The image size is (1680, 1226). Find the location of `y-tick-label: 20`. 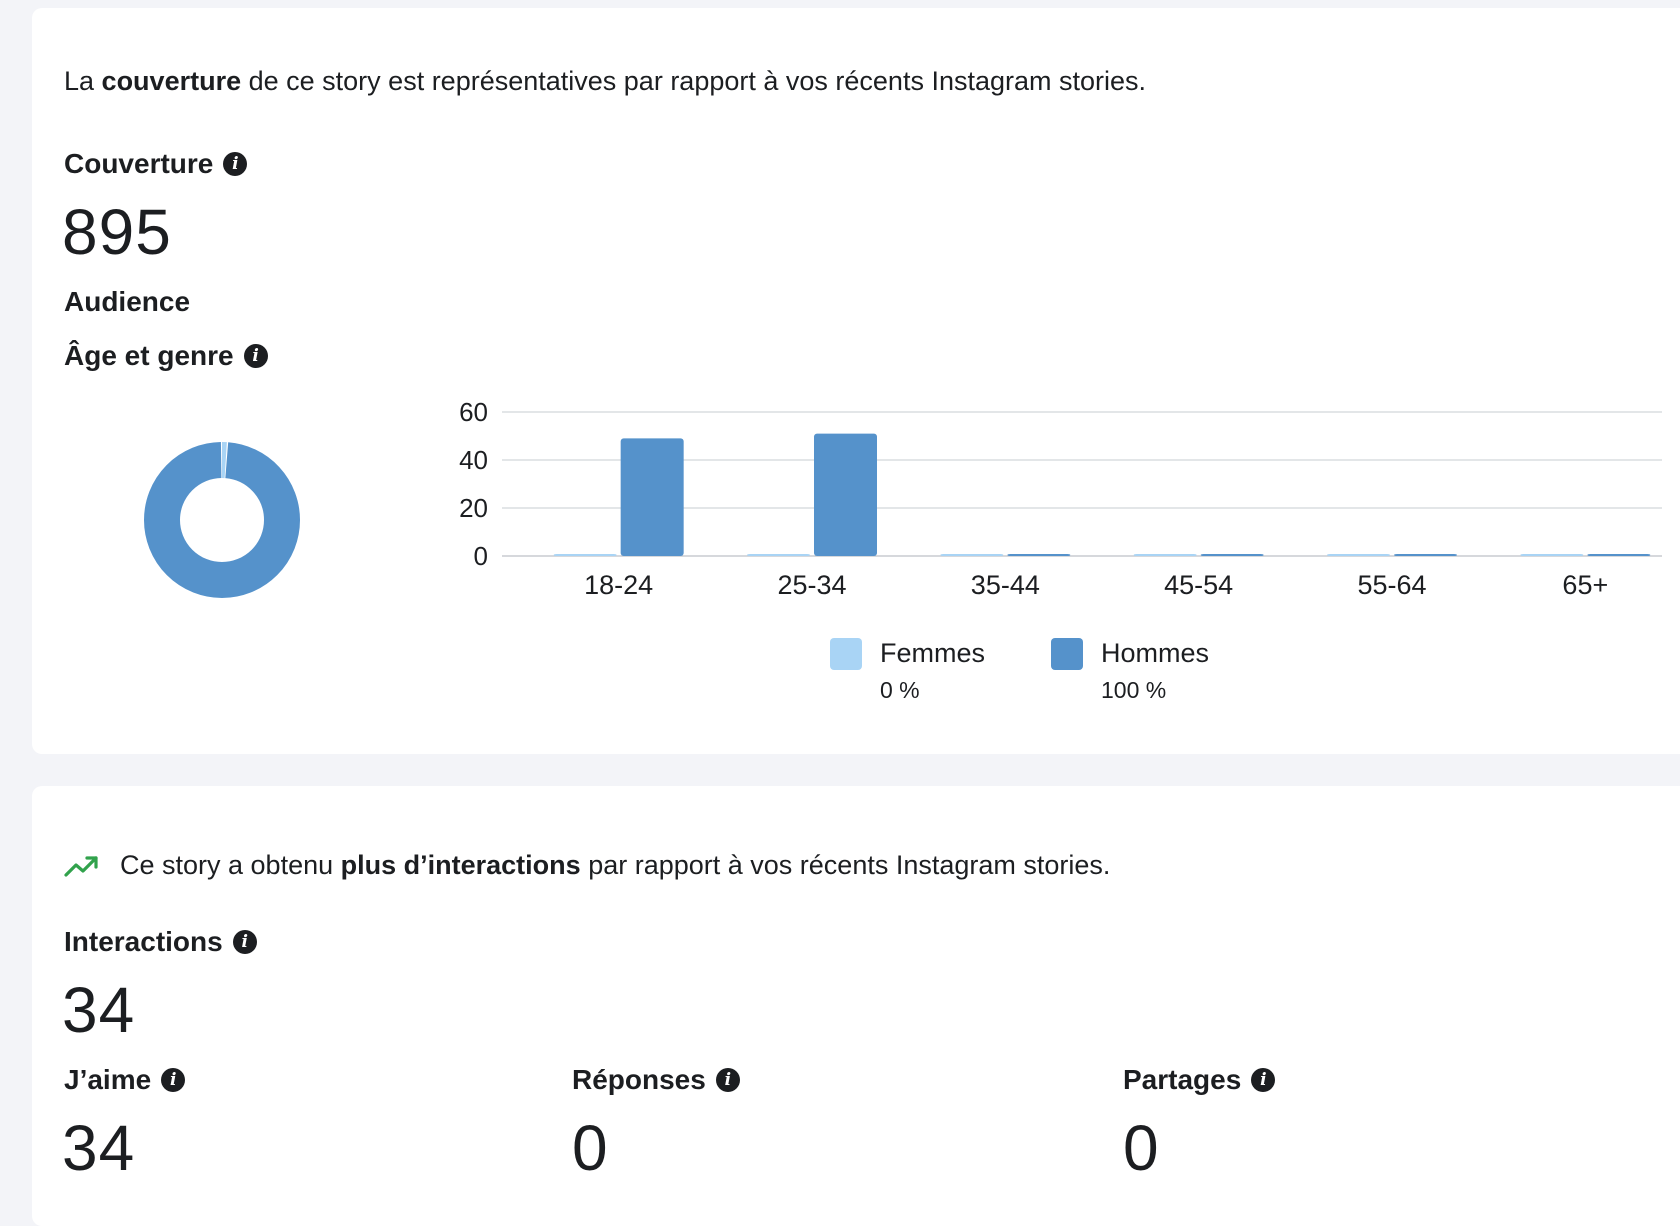

y-tick-label: 20 is located at coordinates (473, 508).